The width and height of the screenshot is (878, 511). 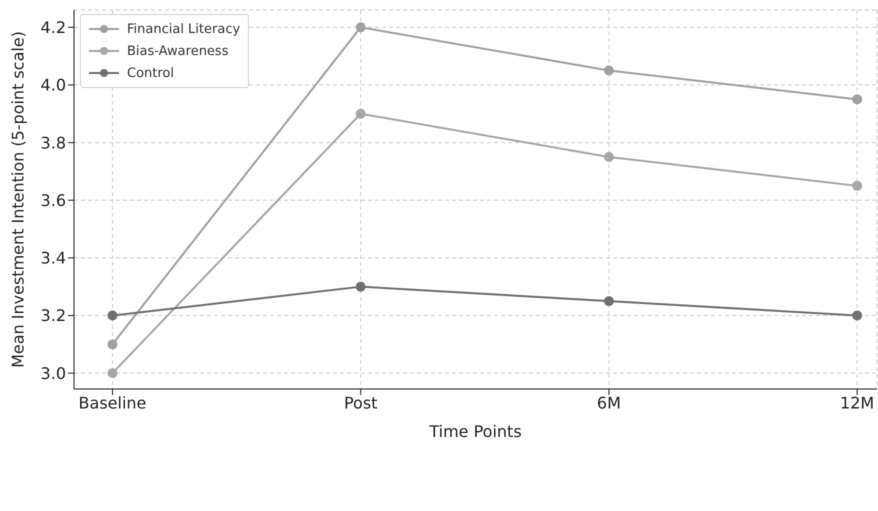 I want to click on legend-label: Control, so click(x=150, y=73).